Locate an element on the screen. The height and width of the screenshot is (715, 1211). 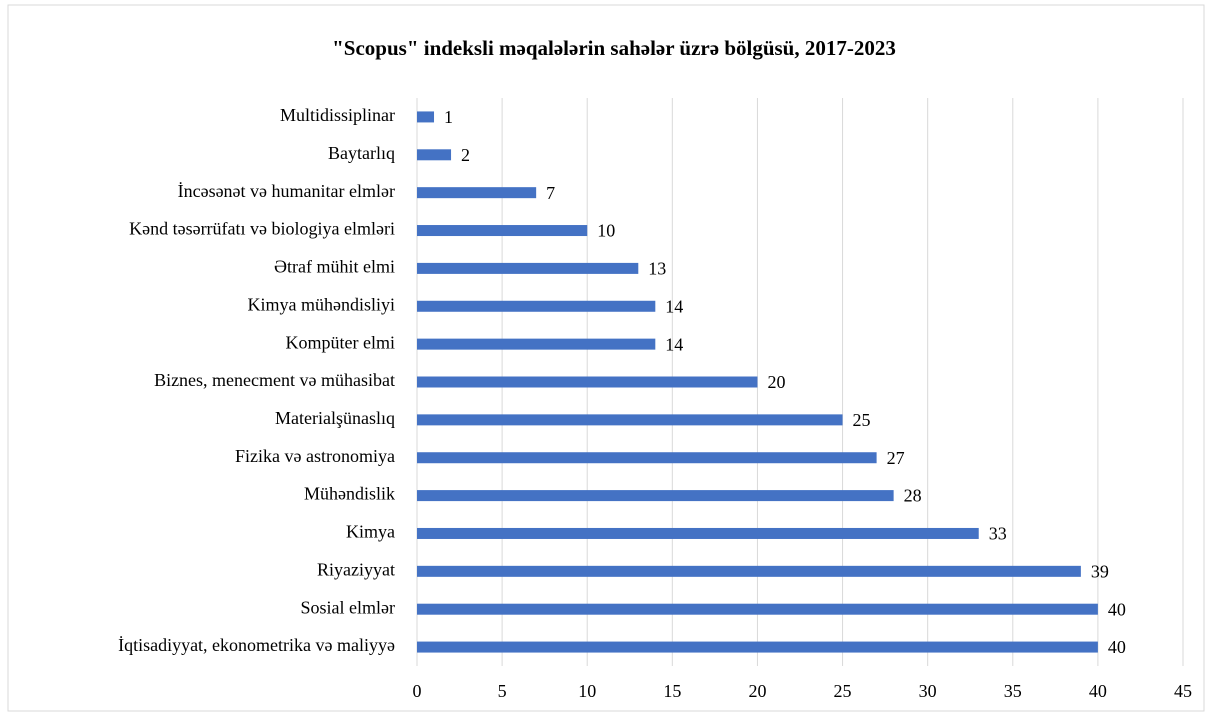
x-tick-label: 35 is located at coordinates (1013, 691).